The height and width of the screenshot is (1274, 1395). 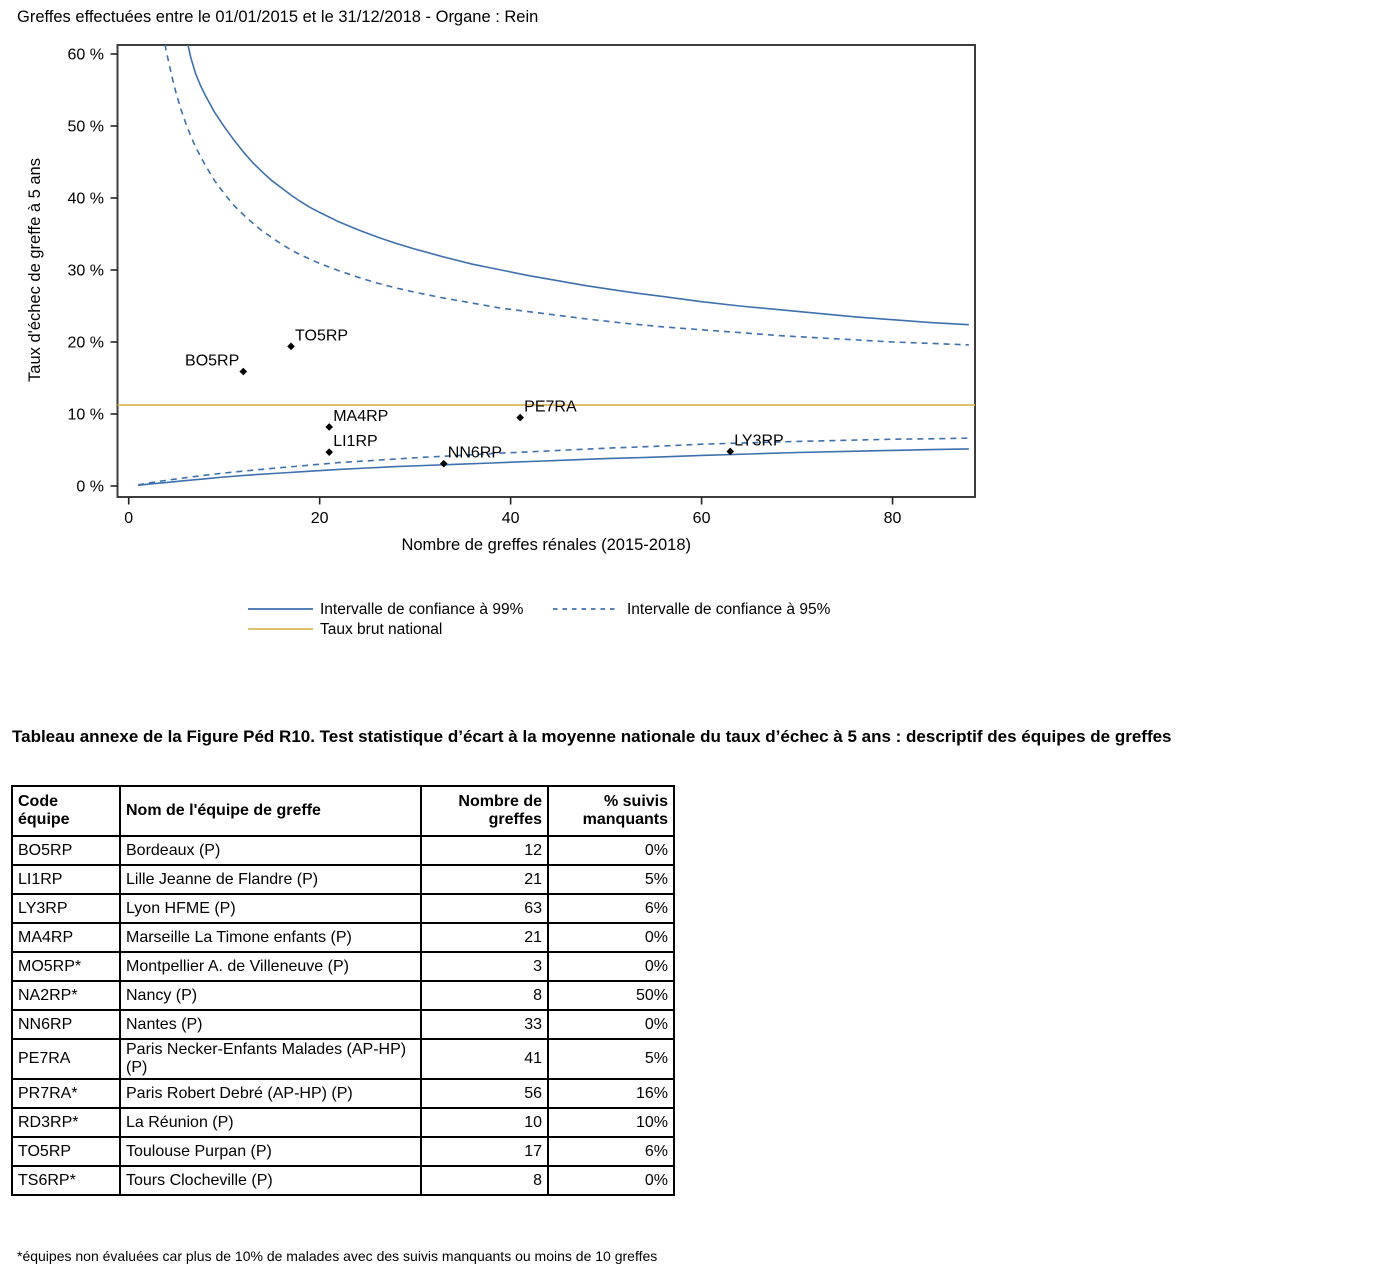 I want to click on table-row: NA2RP* Nancy (P) 8 50%, so click(x=343, y=995).